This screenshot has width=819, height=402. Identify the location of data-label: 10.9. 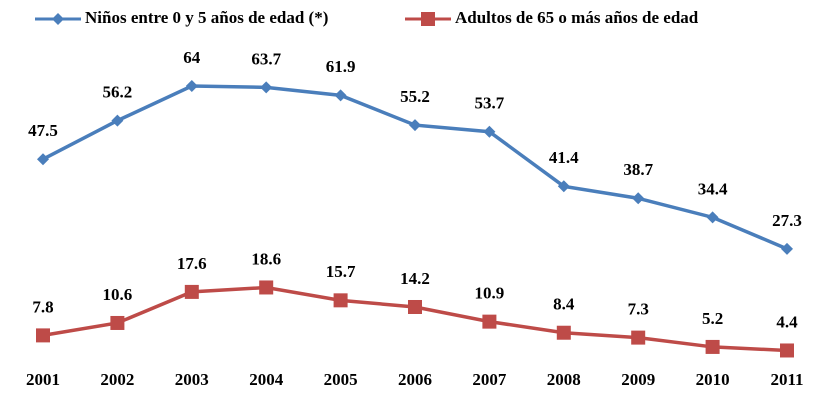
(490, 293).